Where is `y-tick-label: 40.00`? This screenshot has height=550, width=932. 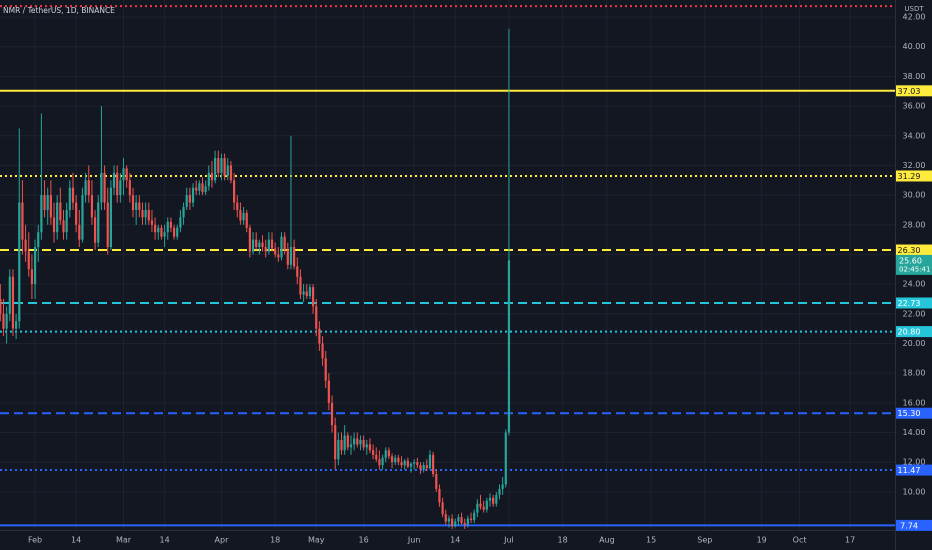
y-tick-label: 40.00 is located at coordinates (914, 46).